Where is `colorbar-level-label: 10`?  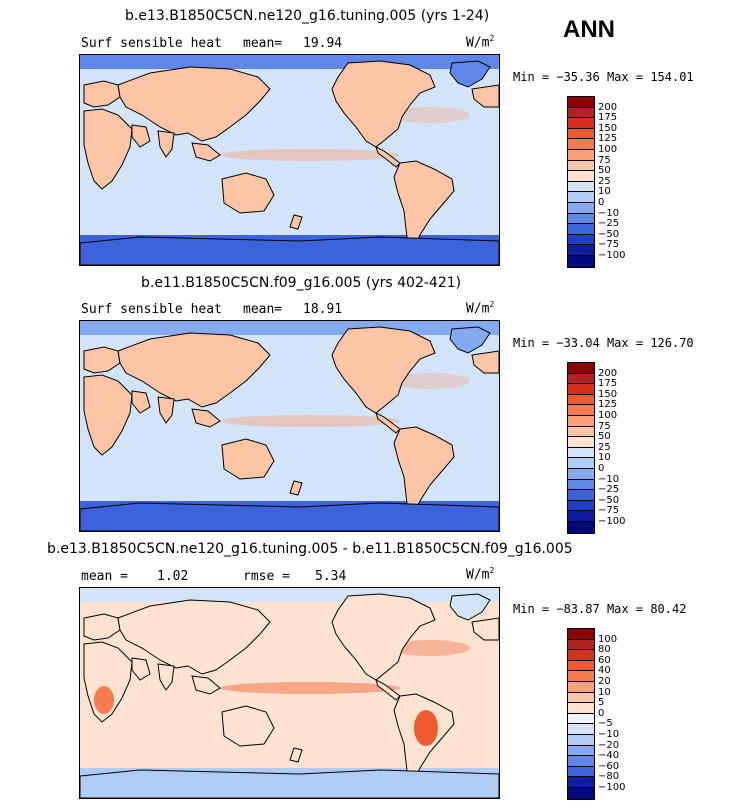
colorbar-level-label: 10 is located at coordinates (604, 192).